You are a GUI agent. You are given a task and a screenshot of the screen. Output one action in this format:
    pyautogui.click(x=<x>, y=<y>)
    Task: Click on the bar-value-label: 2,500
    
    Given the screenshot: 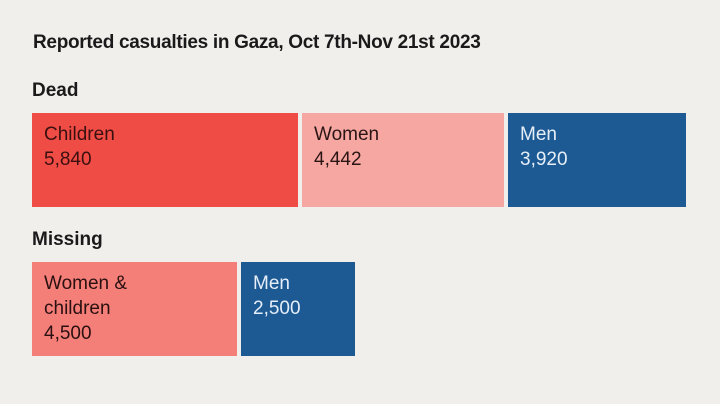 What is the action you would take?
    pyautogui.click(x=277, y=308)
    